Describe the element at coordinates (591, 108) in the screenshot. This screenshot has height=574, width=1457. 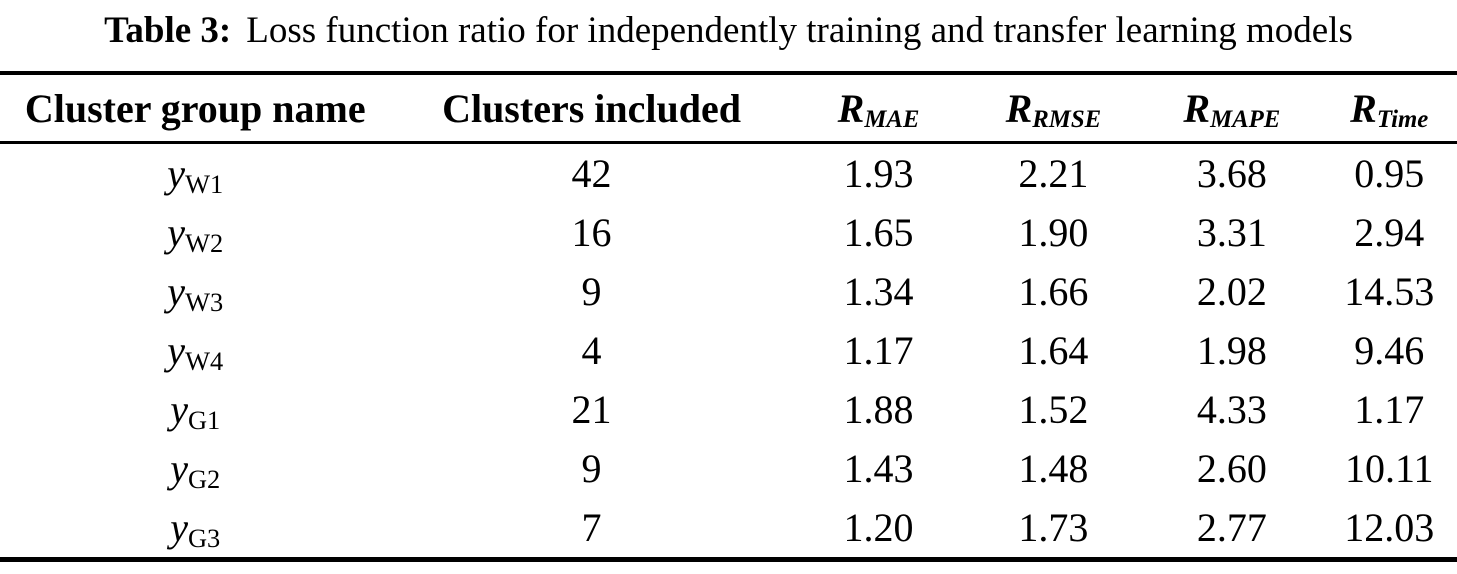
I see `col-header-clusters-included: Clusters included` at that location.